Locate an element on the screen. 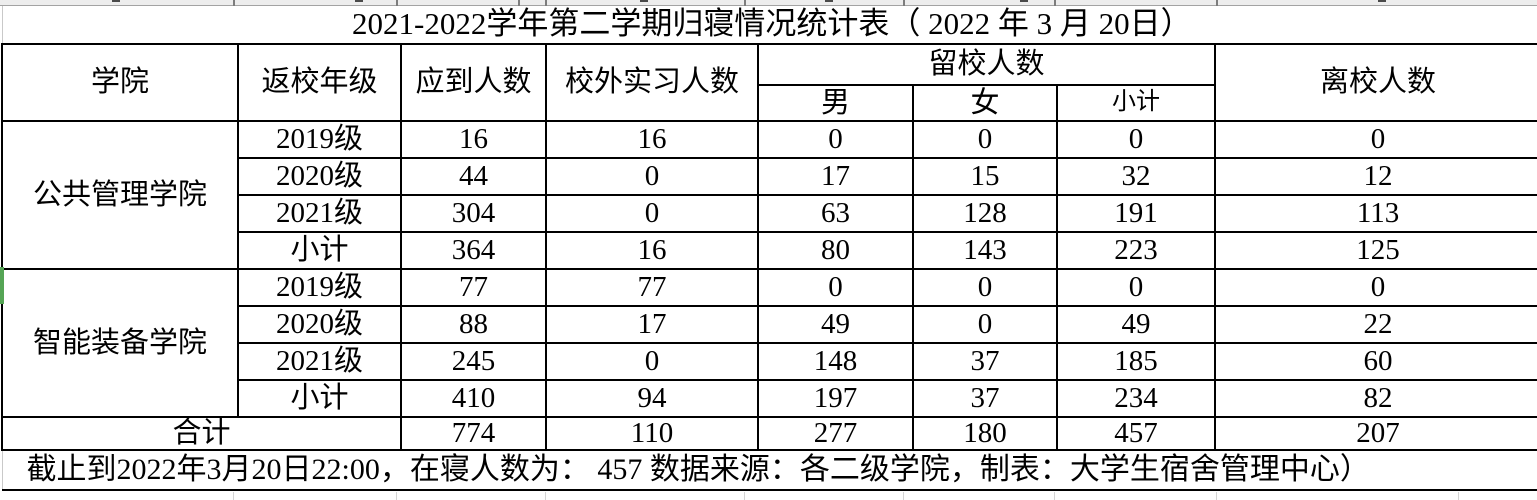 The height and width of the screenshot is (500, 1537). cell-internship: 17 is located at coordinates (652, 324).